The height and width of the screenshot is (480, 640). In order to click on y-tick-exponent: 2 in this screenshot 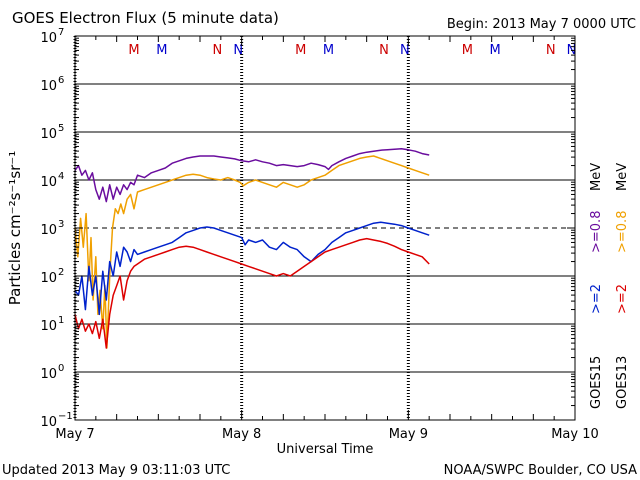, I will do `click(61, 272)`.